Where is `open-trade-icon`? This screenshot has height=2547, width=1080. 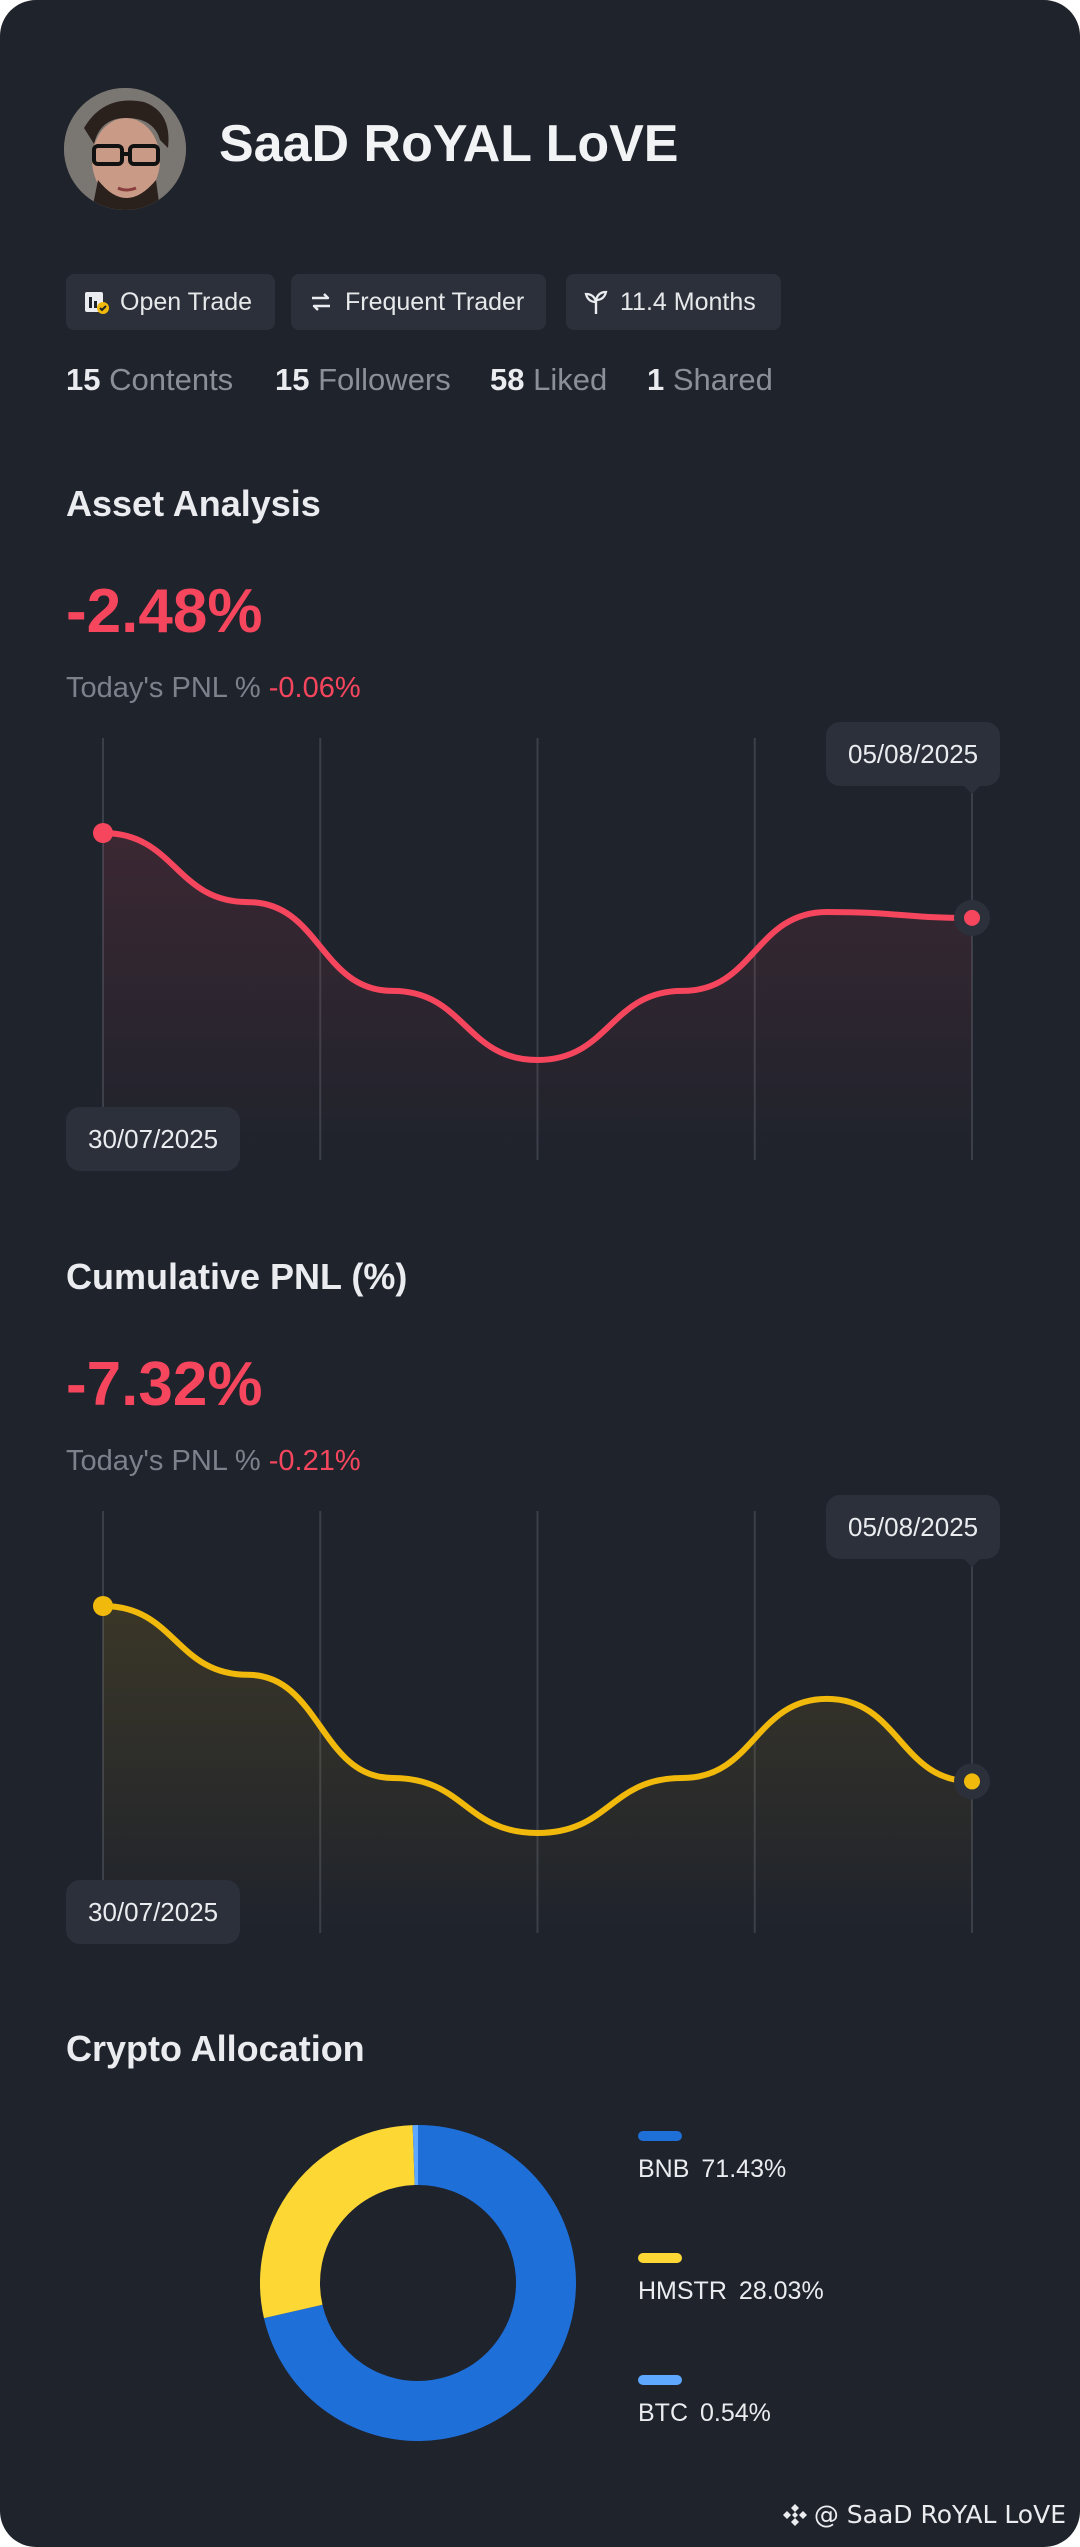 open-trade-icon is located at coordinates (97, 303).